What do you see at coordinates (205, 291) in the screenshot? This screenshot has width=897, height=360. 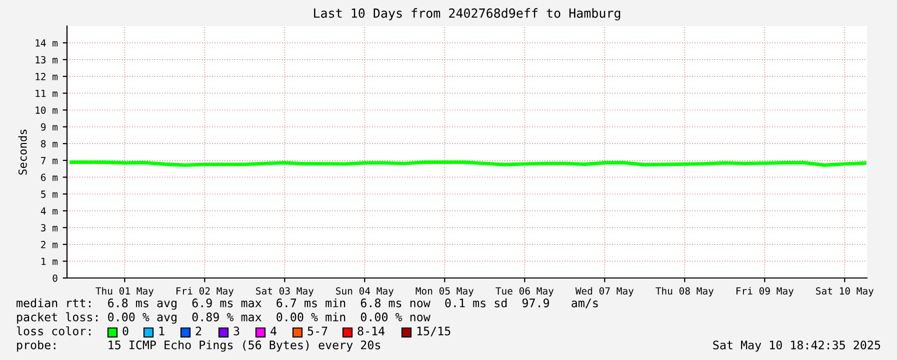 I see `x-tick-label: Fri 02 May` at bounding box center [205, 291].